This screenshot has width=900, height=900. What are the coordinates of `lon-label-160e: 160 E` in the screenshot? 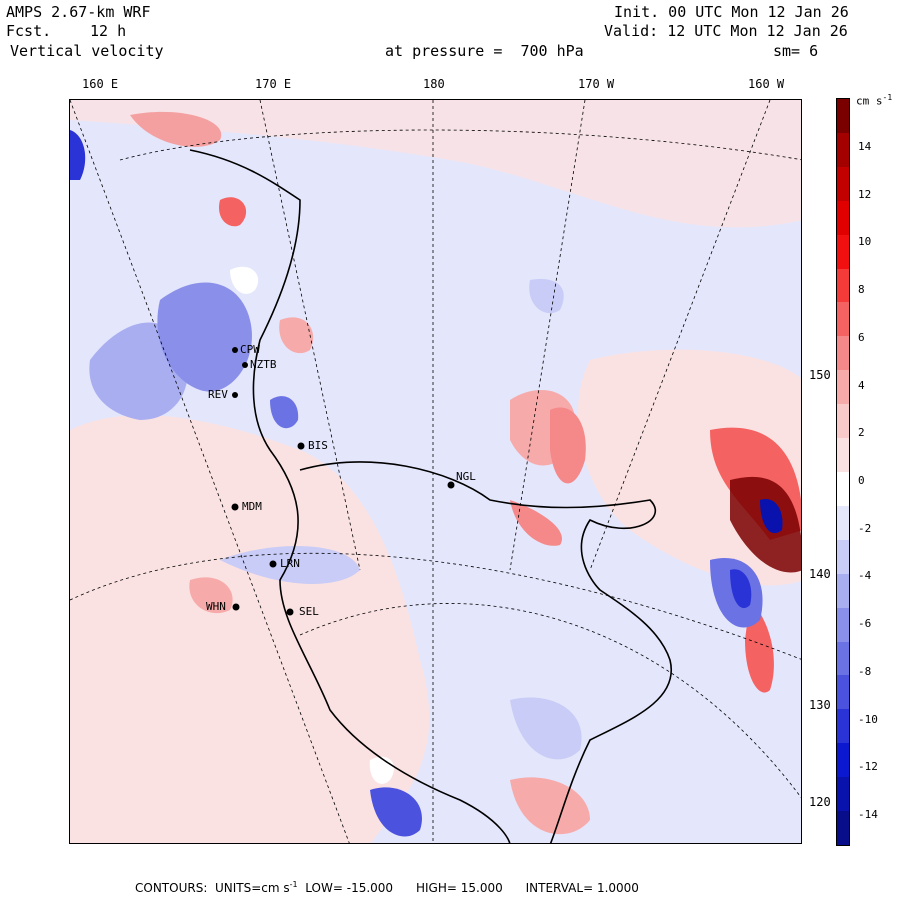 It's located at (100, 84).